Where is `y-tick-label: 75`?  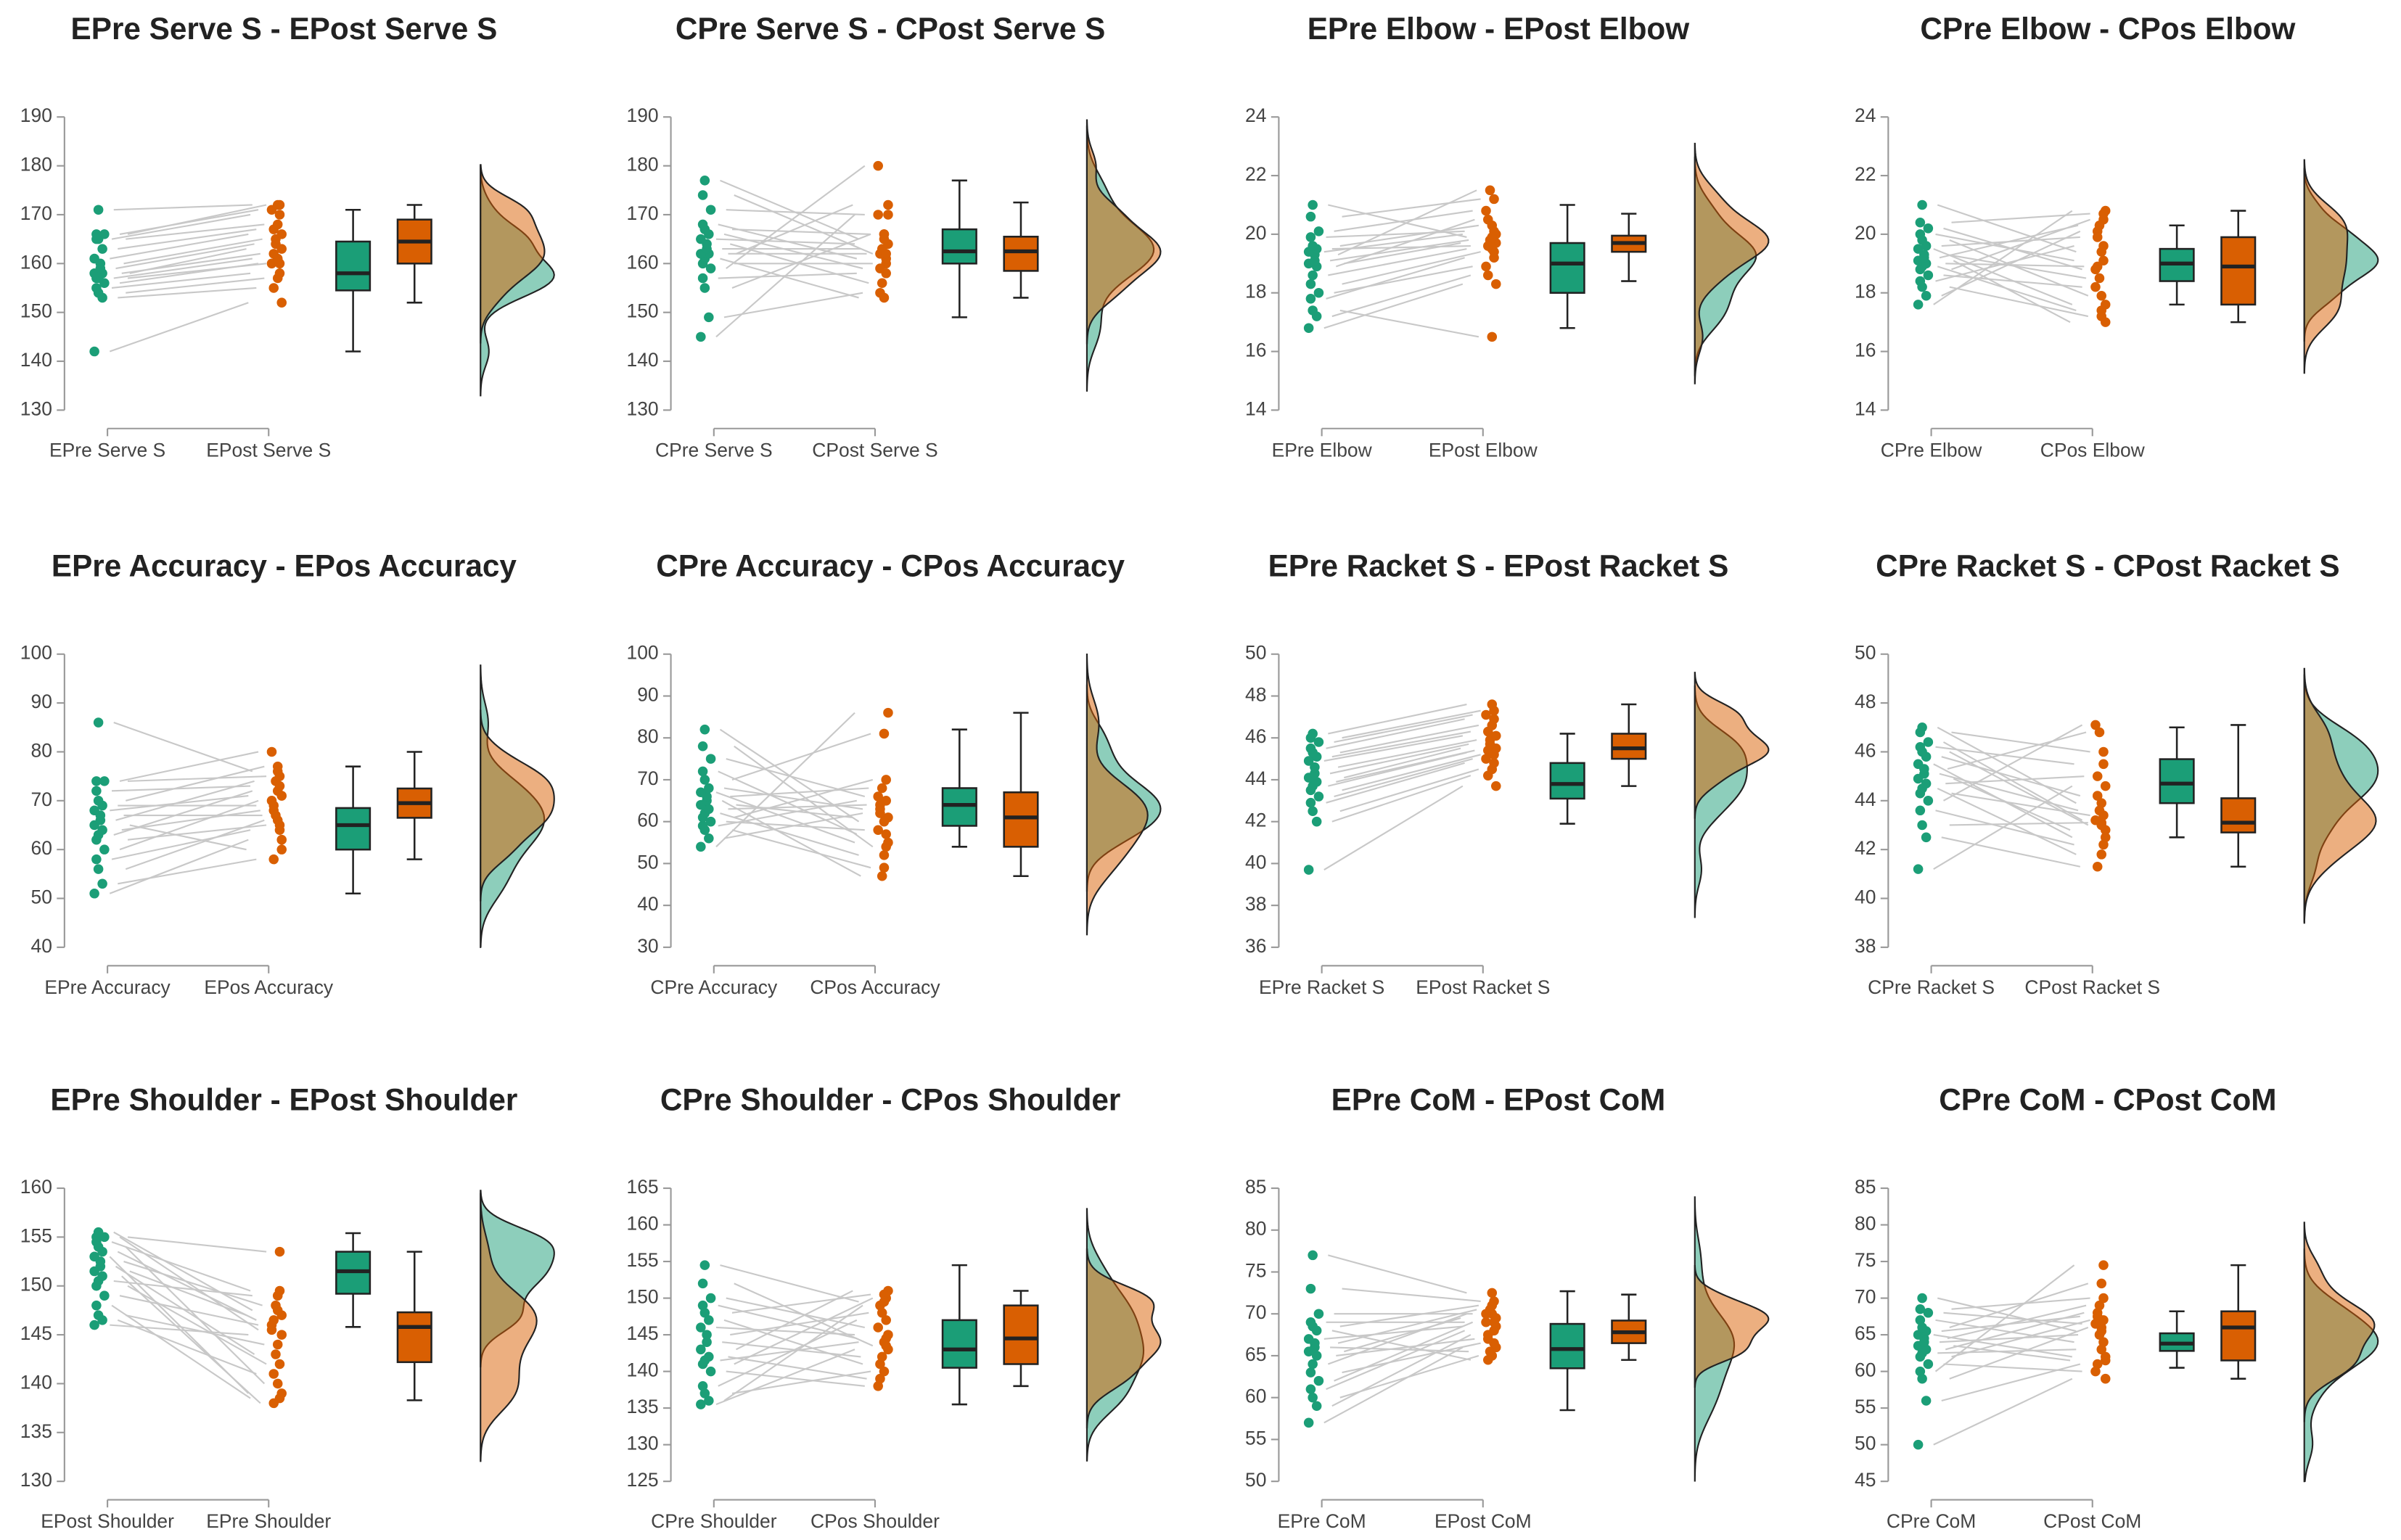
y-tick-label: 75 is located at coordinates (1866, 1260).